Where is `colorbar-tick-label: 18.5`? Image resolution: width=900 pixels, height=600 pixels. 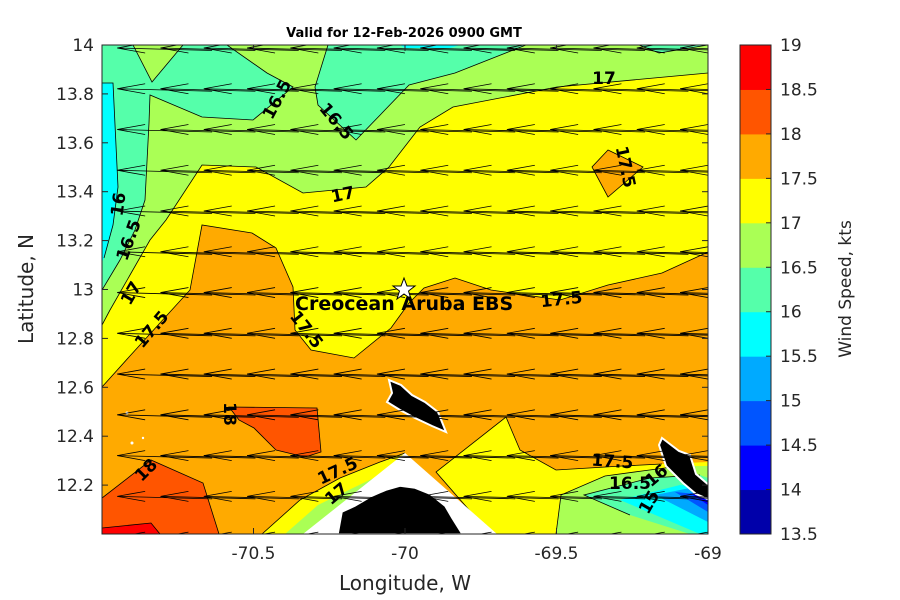 colorbar-tick-label: 18.5 is located at coordinates (799, 90).